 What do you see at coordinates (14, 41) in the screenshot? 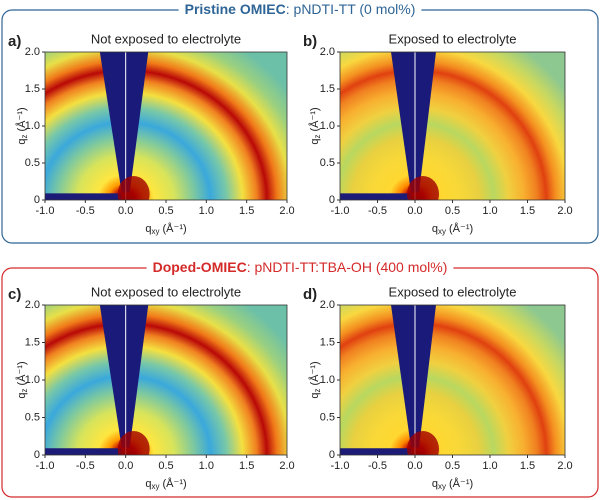
I see `panel-label: a)` at bounding box center [14, 41].